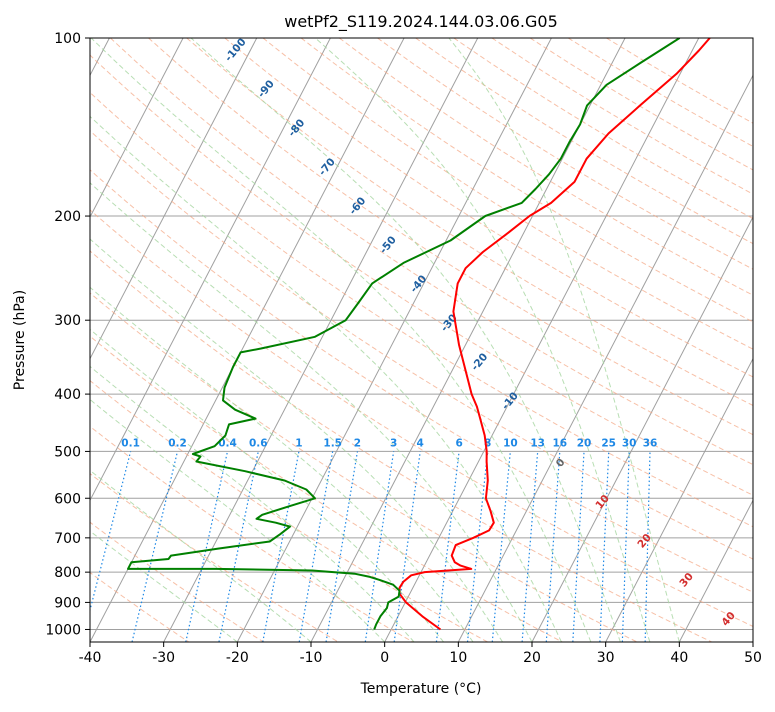 The height and width of the screenshot is (712, 775). What do you see at coordinates (67, 603) in the screenshot?
I see `y-tick-label: 900` at bounding box center [67, 603].